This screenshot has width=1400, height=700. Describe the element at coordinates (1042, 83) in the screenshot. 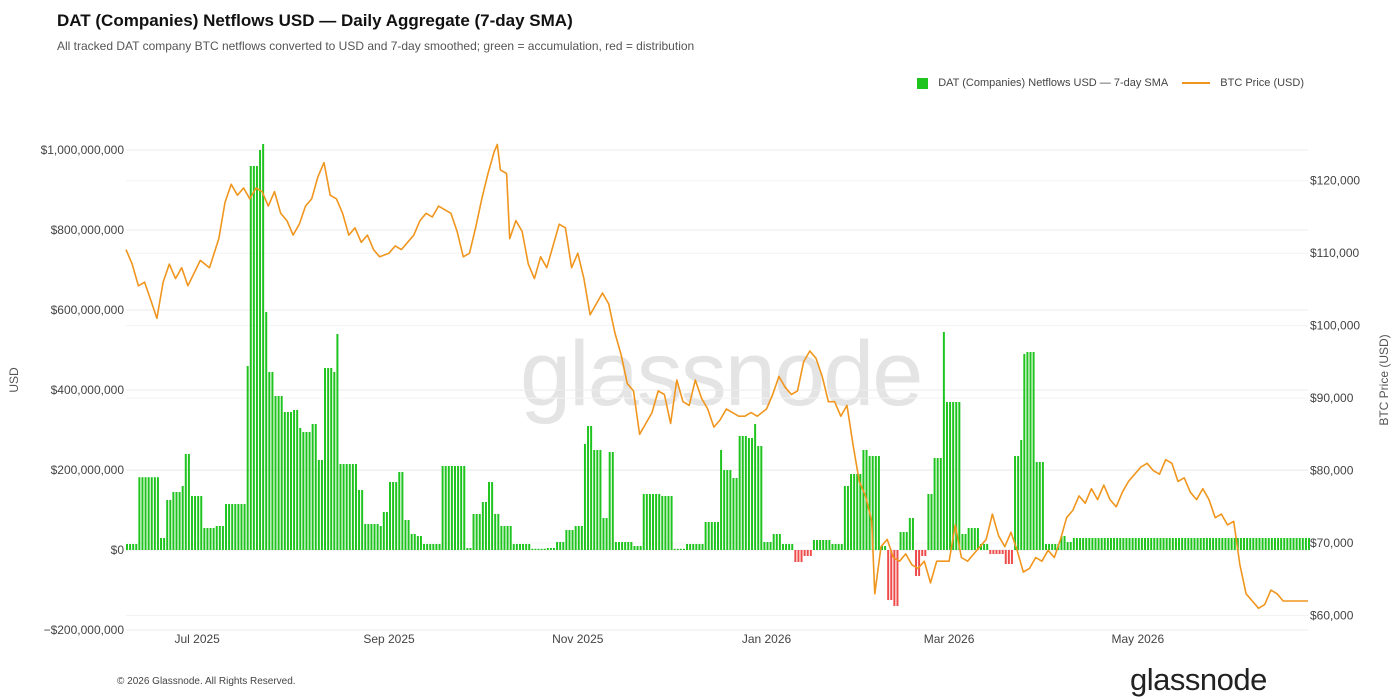

I see `legend-item-netflows: DAT (Companies) Netflows USD — 7-day SMA` at that location.